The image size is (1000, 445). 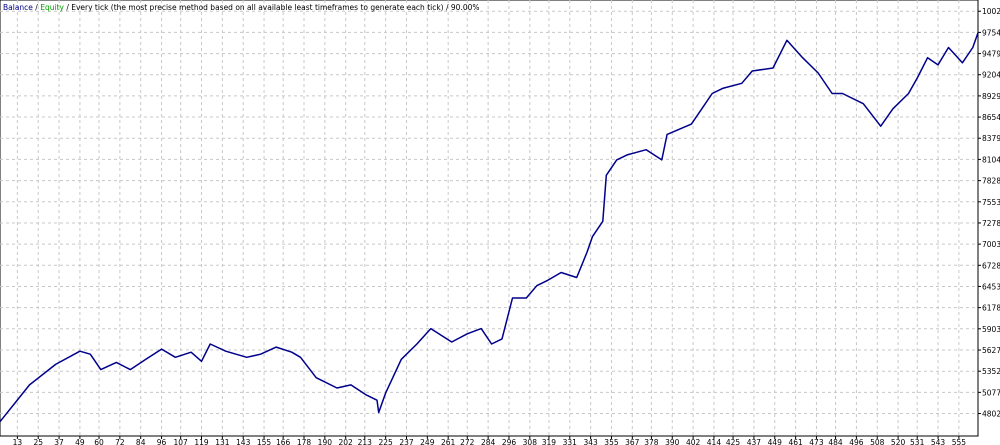 What do you see at coordinates (611, 441) in the screenshot?
I see `x-tick-label: 355` at bounding box center [611, 441].